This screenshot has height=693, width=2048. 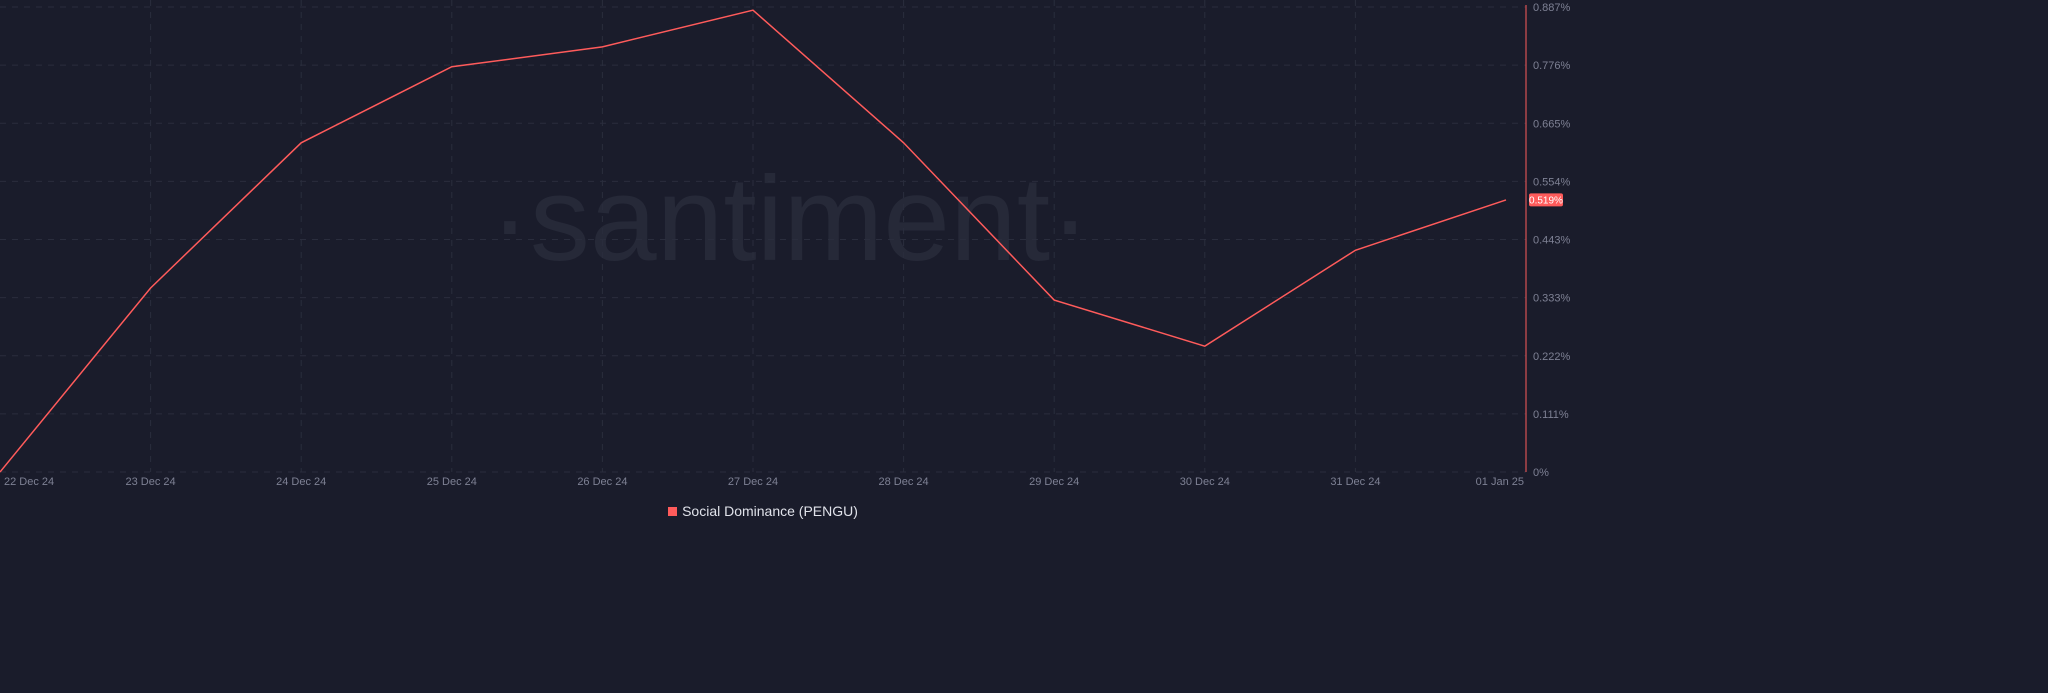 What do you see at coordinates (1205, 482) in the screenshot?
I see `x-tick-label: 30 Dec 24` at bounding box center [1205, 482].